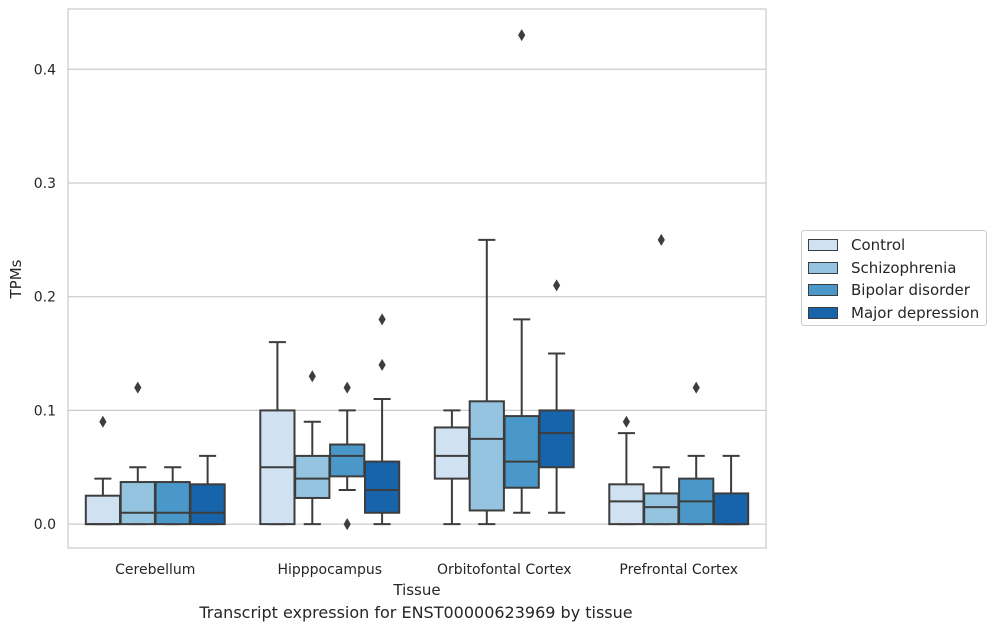 This screenshot has height=634, width=997. What do you see at coordinates (910, 290) in the screenshot?
I see `legend-label: Bipolar disorder` at bounding box center [910, 290].